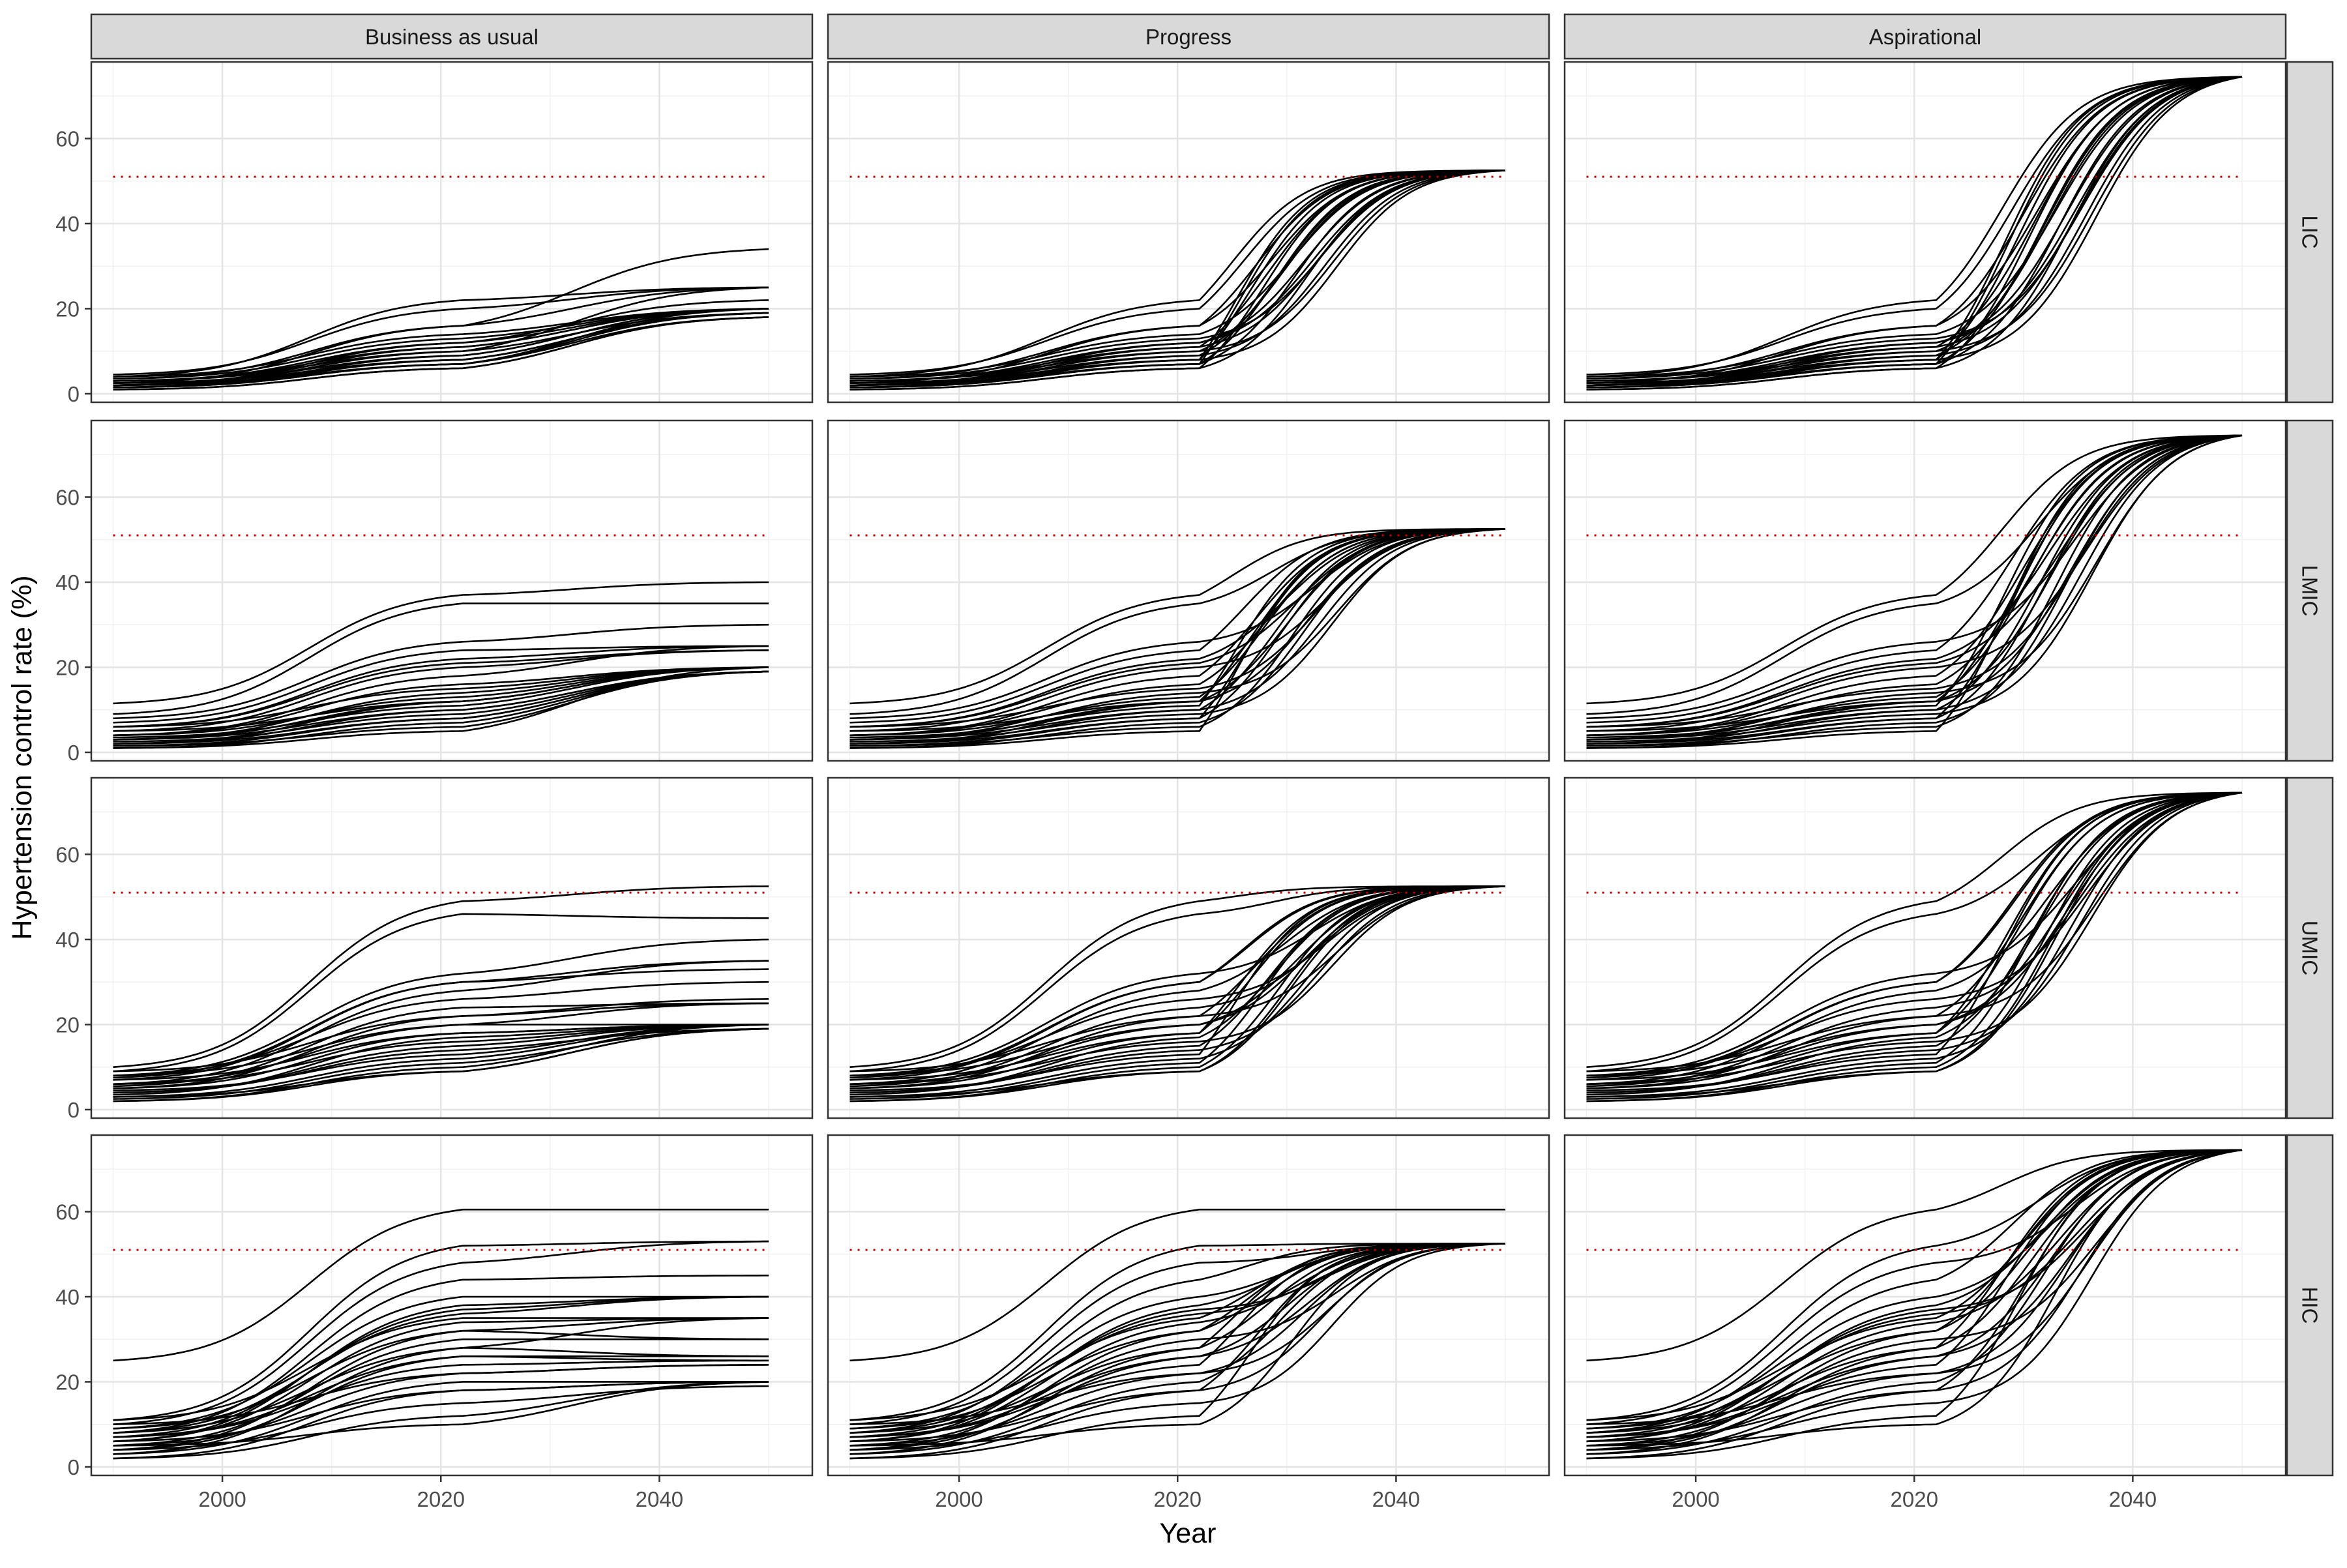  Describe the element at coordinates (74, 1110) in the screenshot. I see `y-tick-label: 0` at that location.